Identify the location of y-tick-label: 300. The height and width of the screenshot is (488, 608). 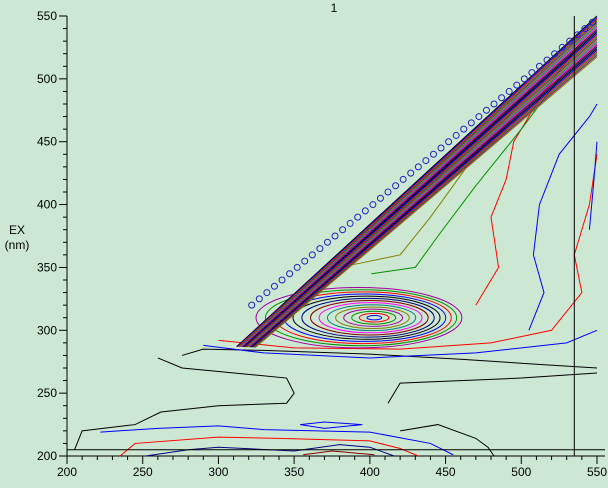
(47, 330).